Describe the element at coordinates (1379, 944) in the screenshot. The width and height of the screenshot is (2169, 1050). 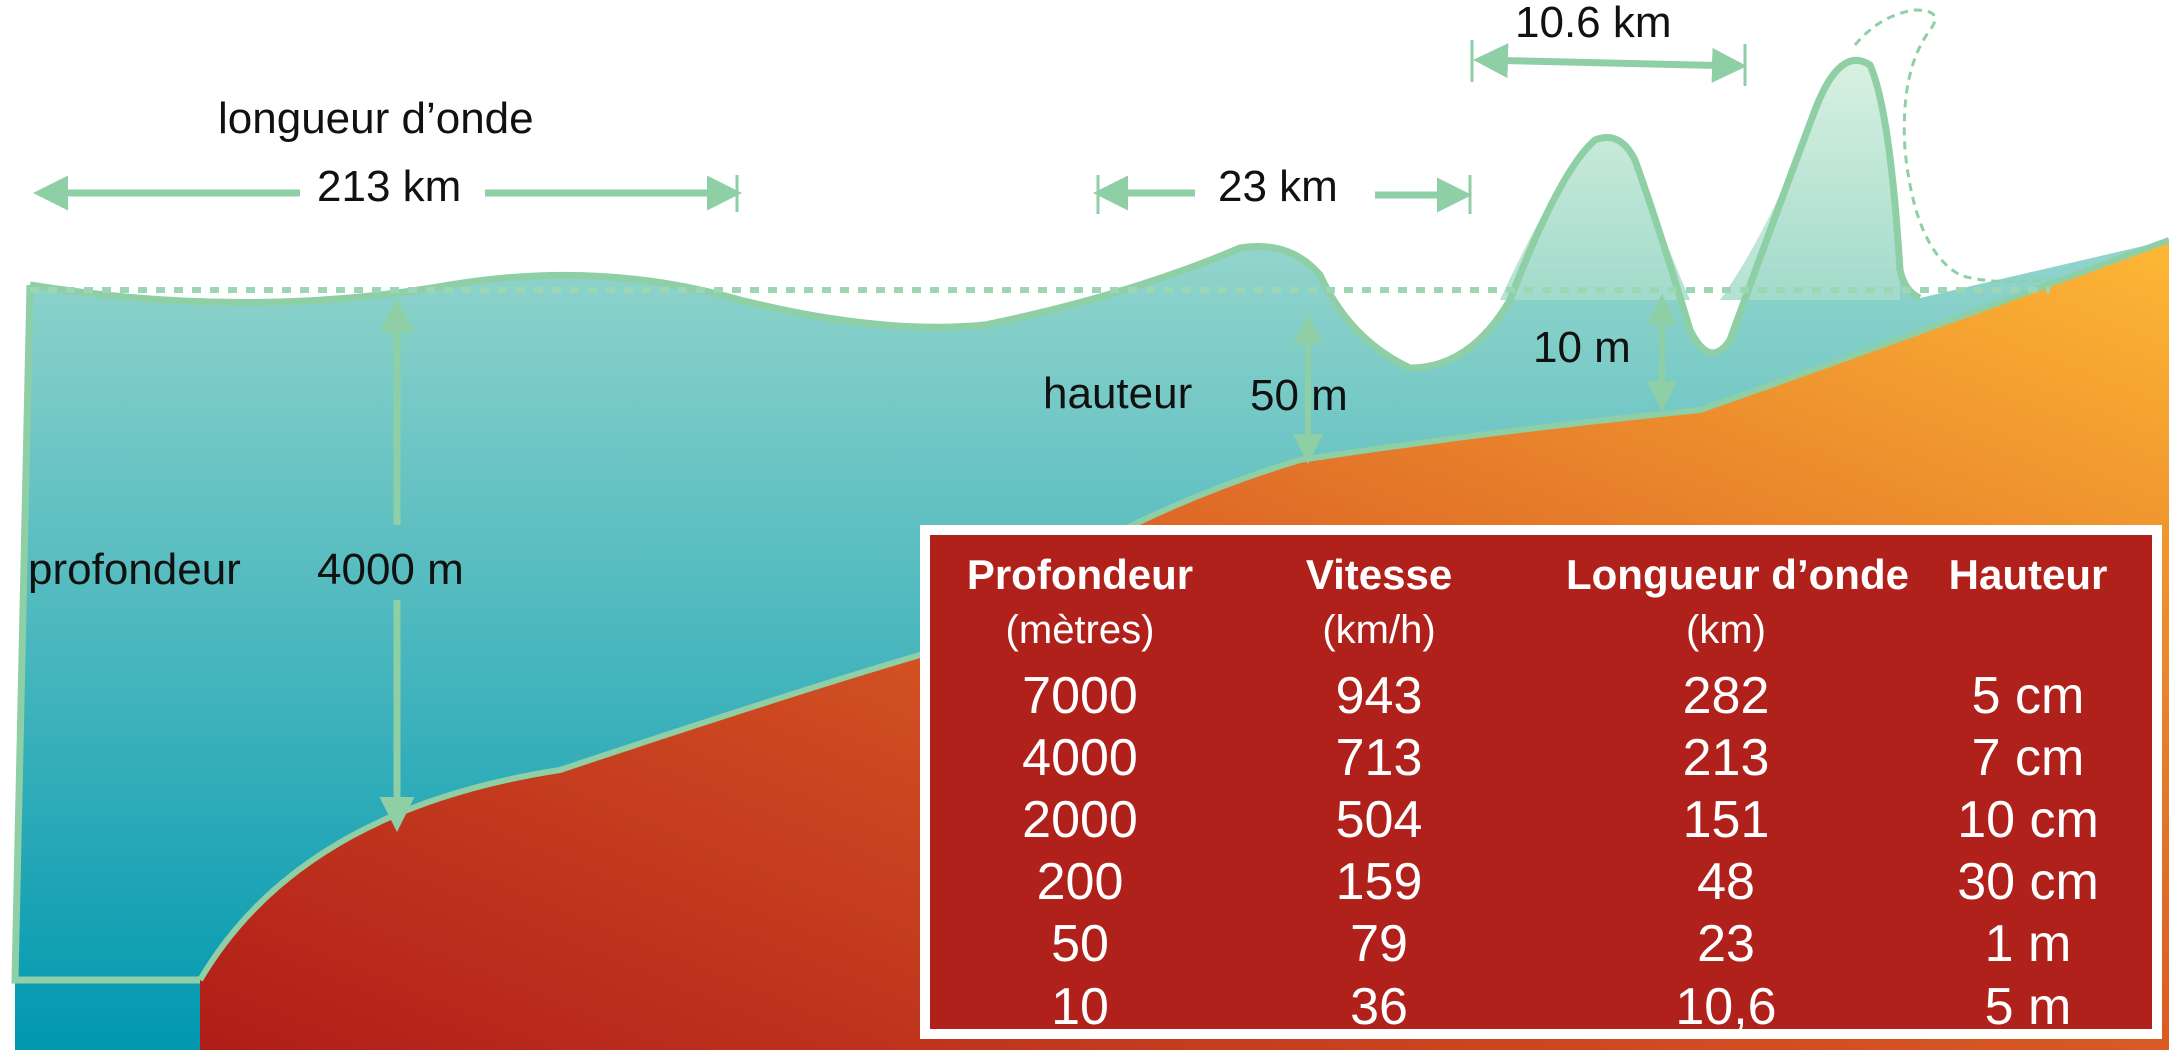
I see `table-cell: 79` at that location.